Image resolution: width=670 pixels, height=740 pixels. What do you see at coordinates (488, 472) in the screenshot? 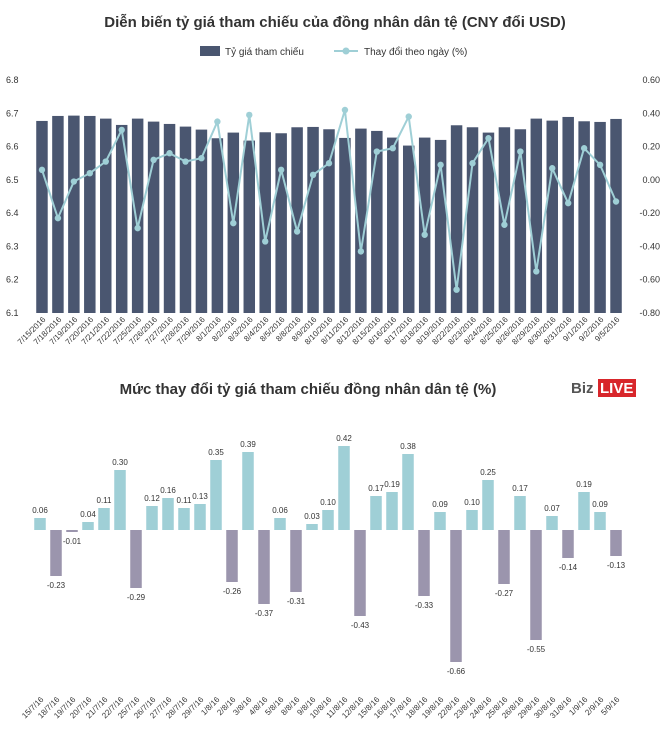
I see `change-data-label: 0.25` at bounding box center [488, 472].